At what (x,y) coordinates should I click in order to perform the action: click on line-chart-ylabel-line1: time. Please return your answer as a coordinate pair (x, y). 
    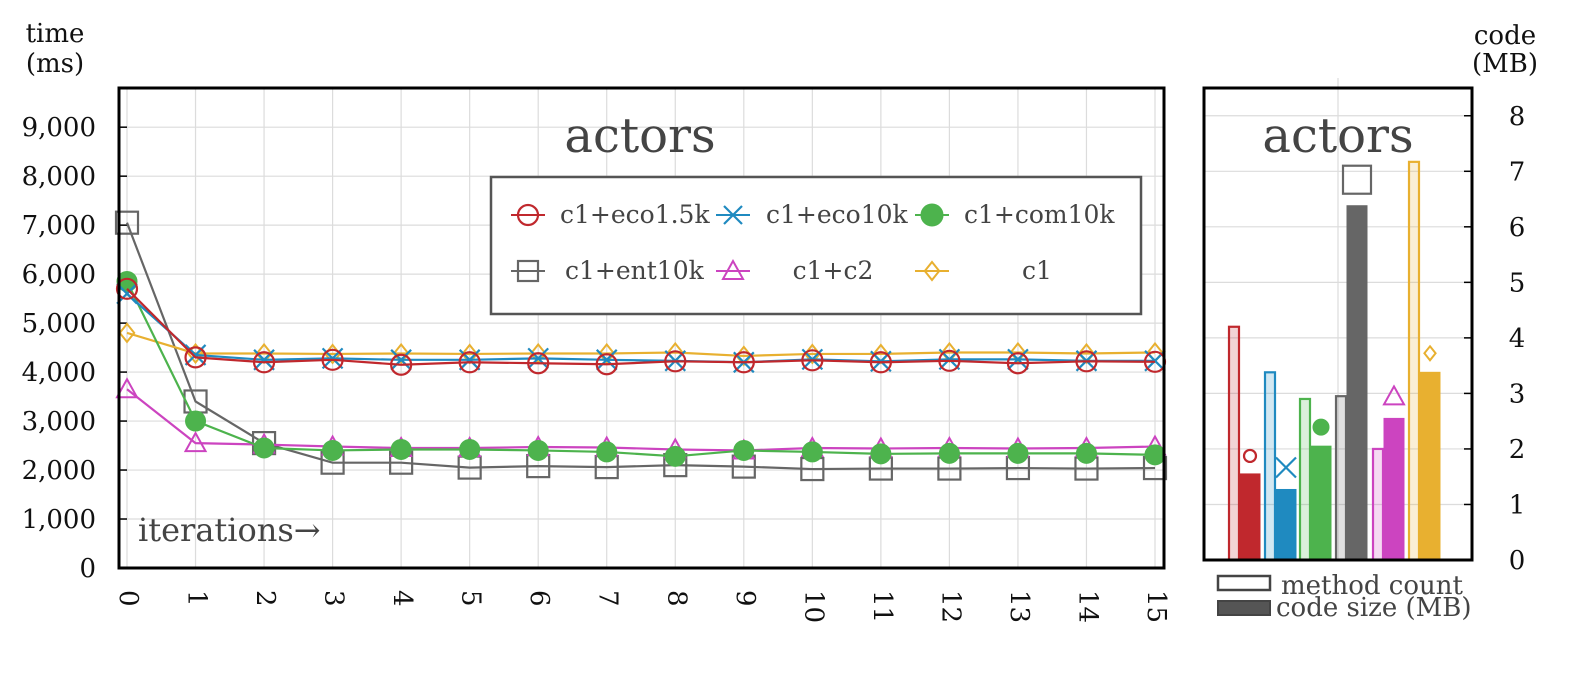
    Looking at the image, I should click on (55, 34).